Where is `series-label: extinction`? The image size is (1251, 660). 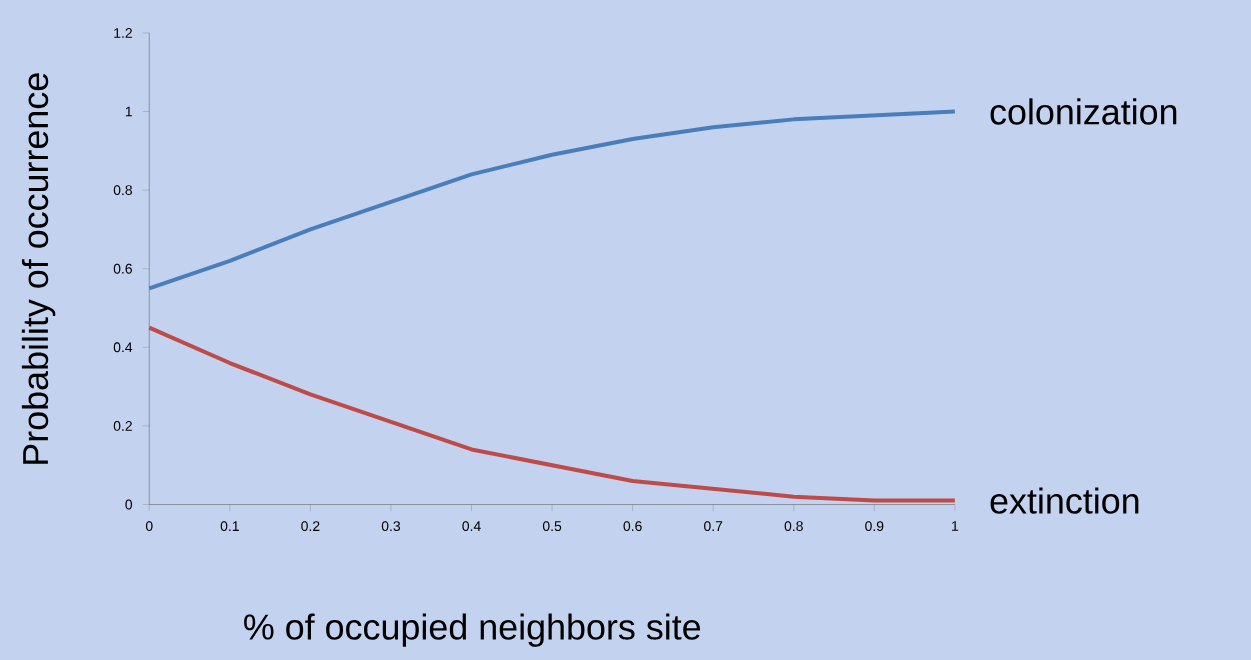 series-label: extinction is located at coordinates (1064, 500).